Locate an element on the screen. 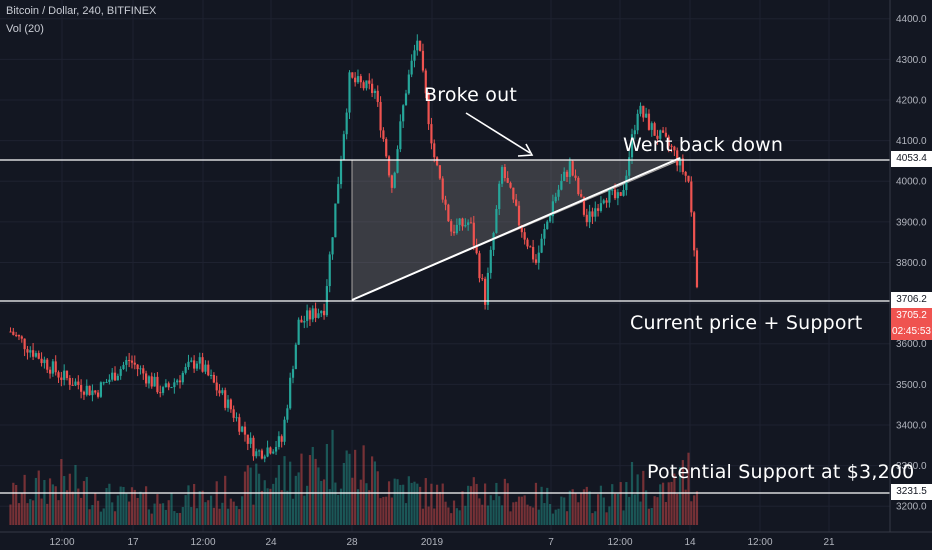 The width and height of the screenshot is (932, 550). time-axis: 12:00 17 12:00 24 28 2019 7 12:00 14 12:00 21 is located at coordinates (442, 542).